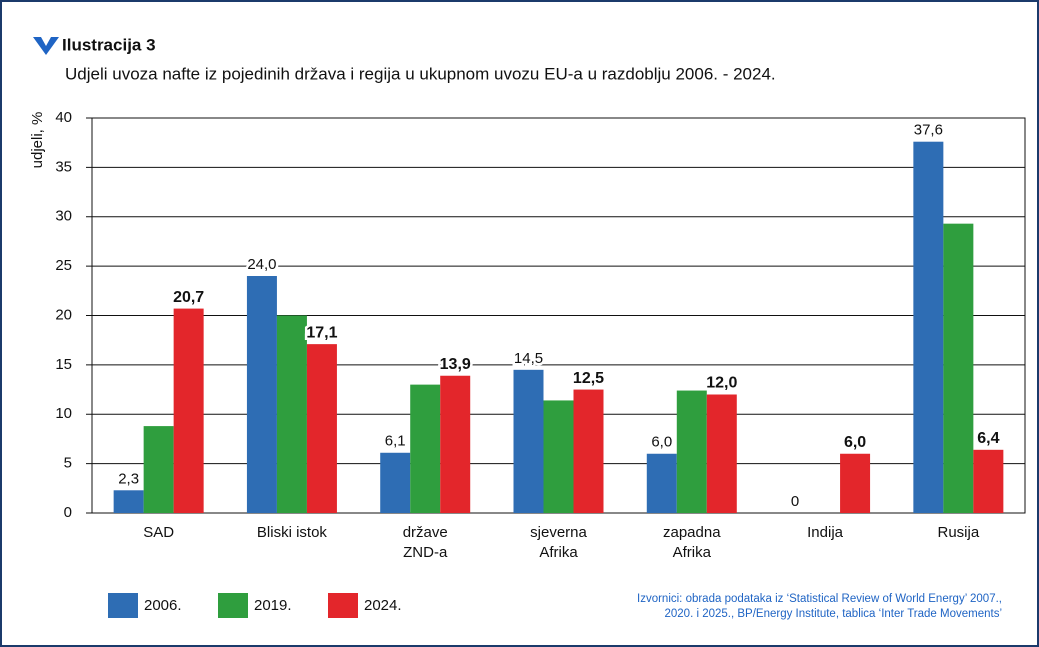 The image size is (1039, 647). What do you see at coordinates (558, 542) in the screenshot?
I see `x-tick-label: sjeverna Afrika` at bounding box center [558, 542].